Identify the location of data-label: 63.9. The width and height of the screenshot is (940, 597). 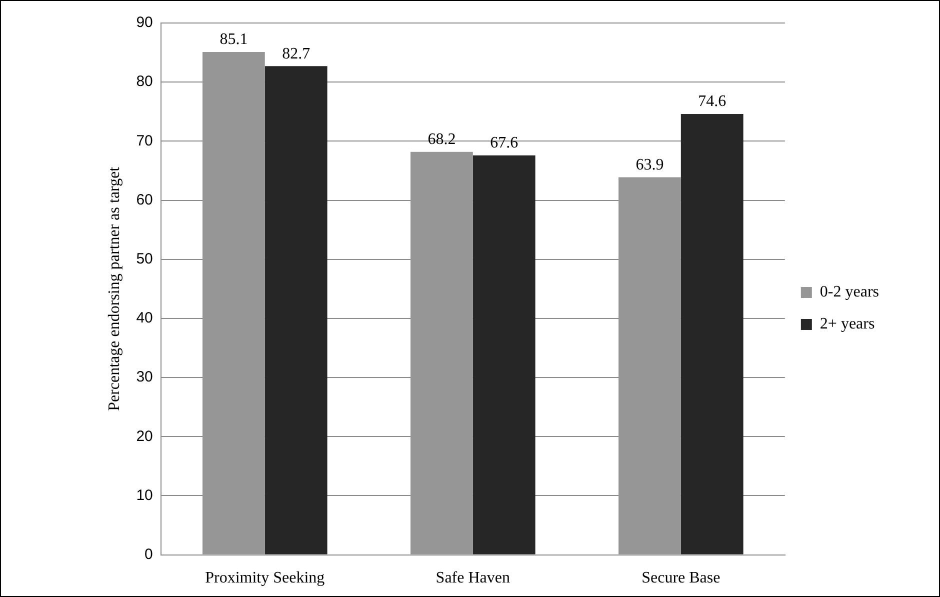
(650, 165).